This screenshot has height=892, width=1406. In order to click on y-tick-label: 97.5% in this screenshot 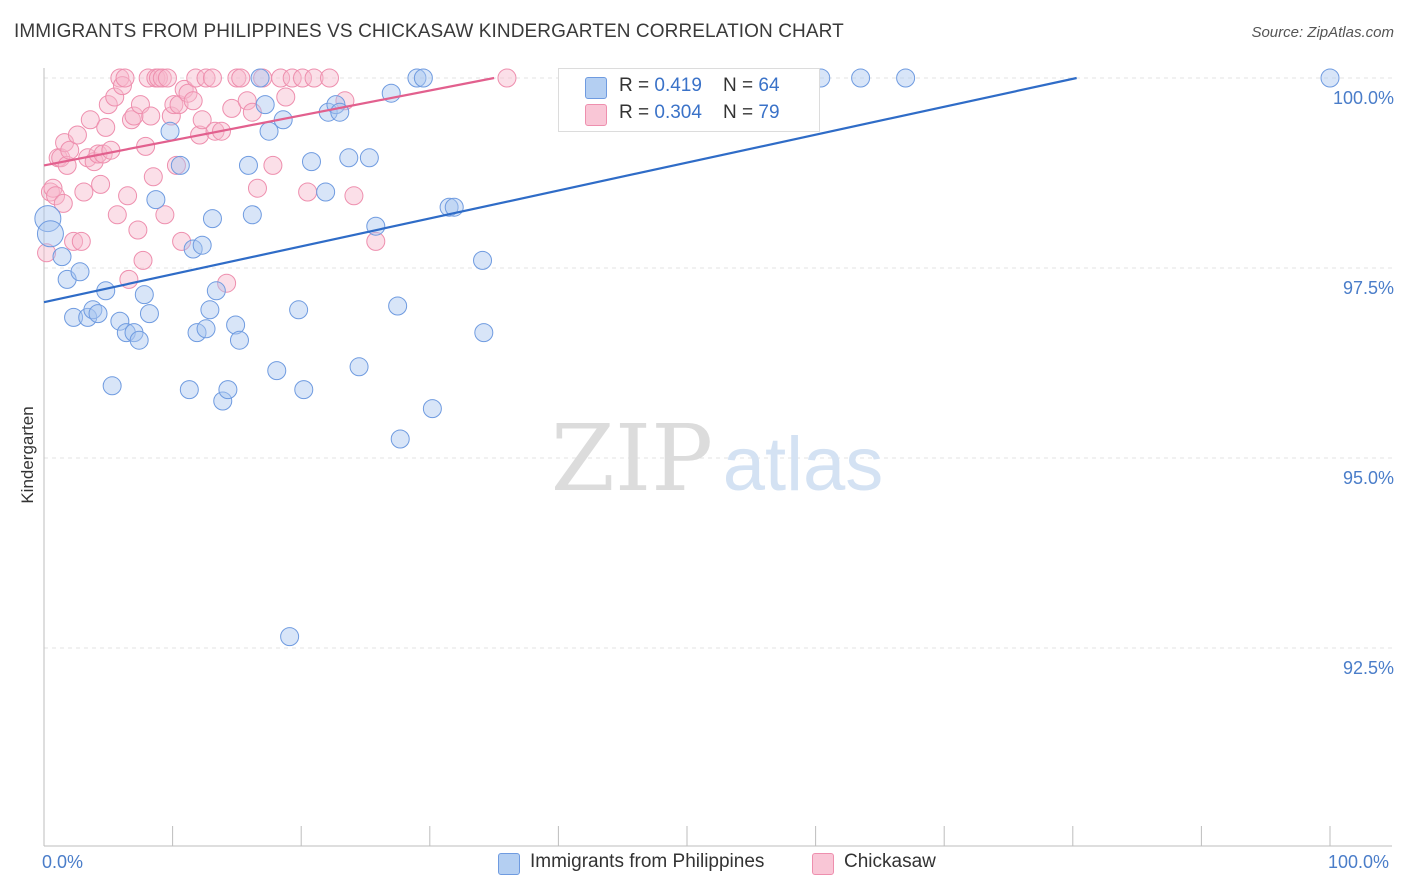, I will do `click(1368, 288)`.